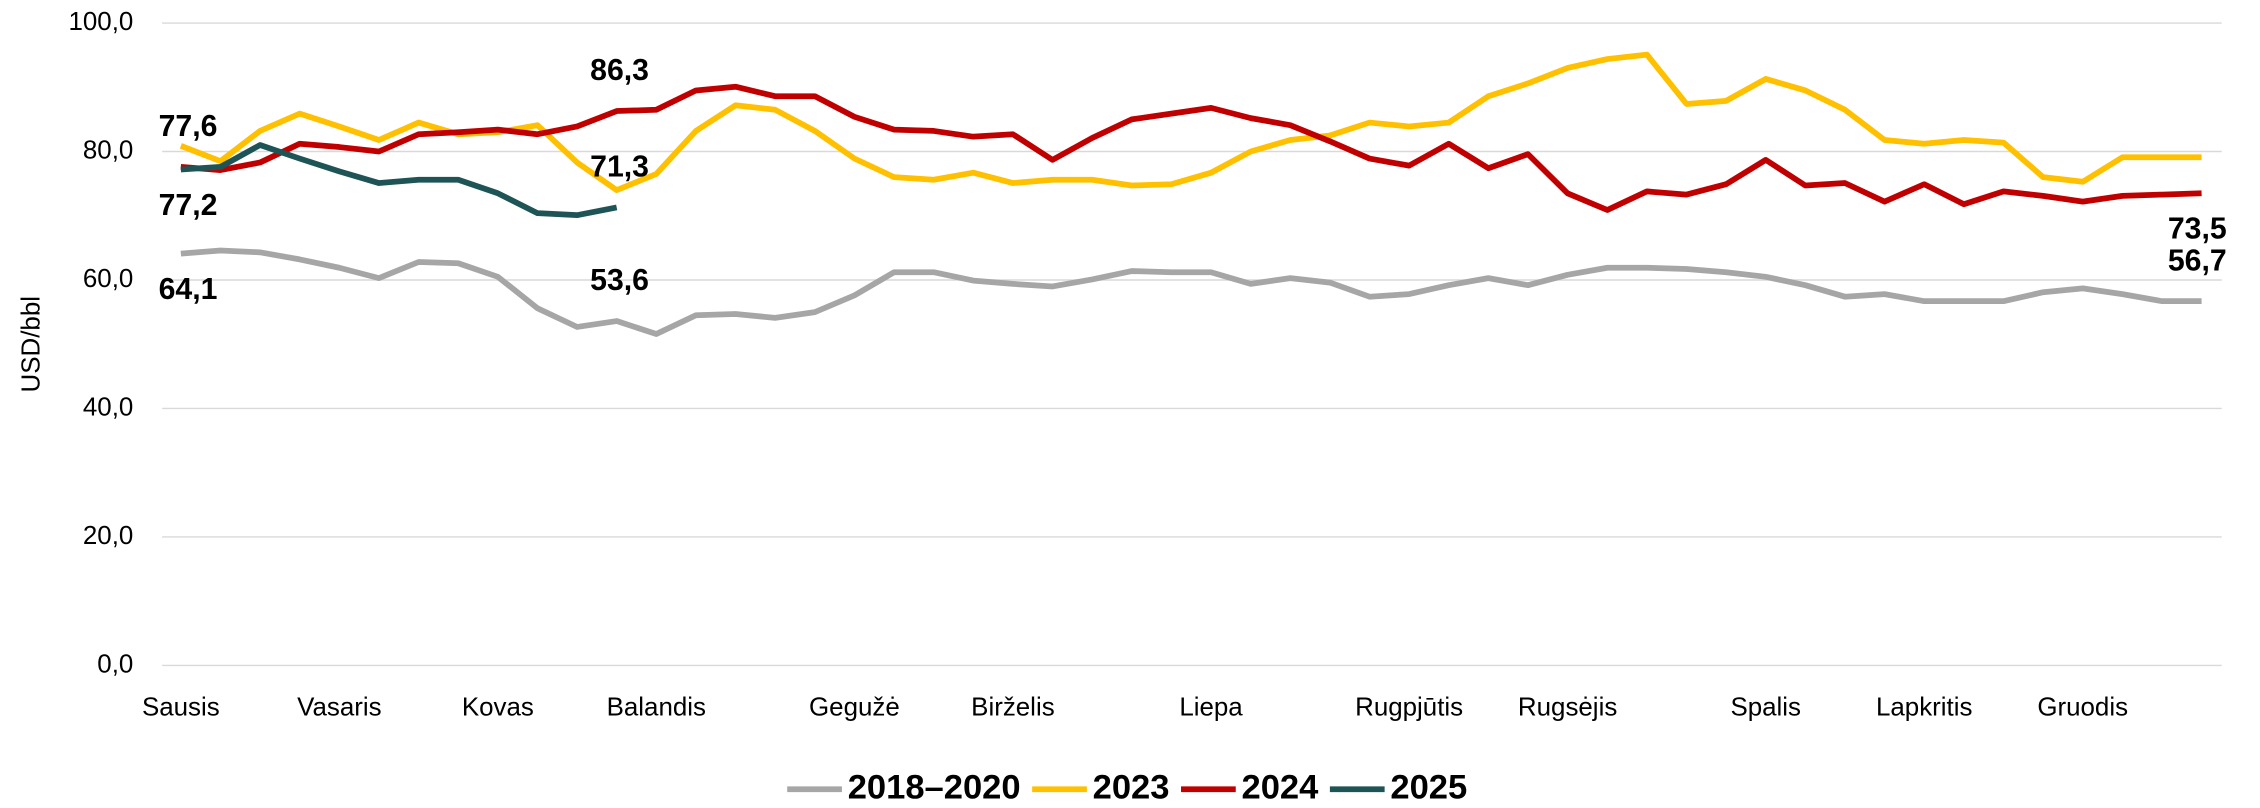 Image resolution: width=2260 pixels, height=808 pixels. I want to click on y-tick-label: 20,0, so click(108, 536).